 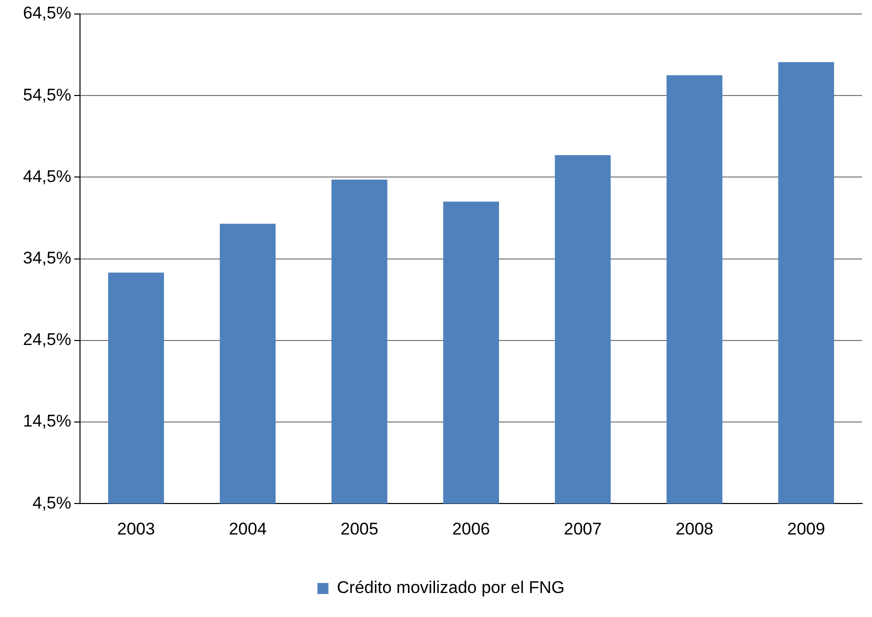 I want to click on x-tick-label: 2004, so click(x=247, y=528).